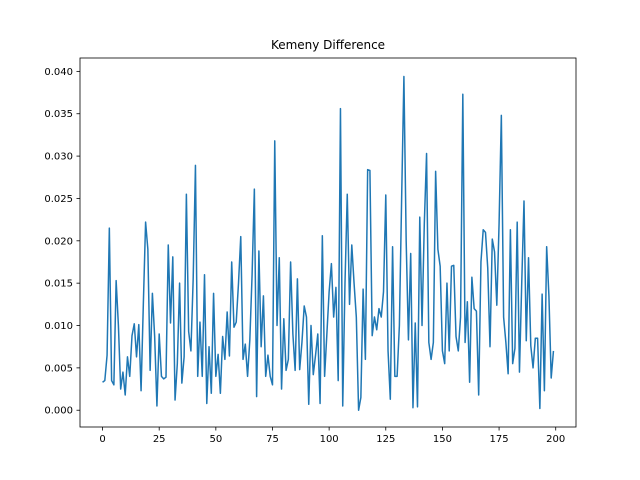 The image size is (640, 480). Describe the element at coordinates (159, 439) in the screenshot. I see `x-tick-label: 25` at that location.